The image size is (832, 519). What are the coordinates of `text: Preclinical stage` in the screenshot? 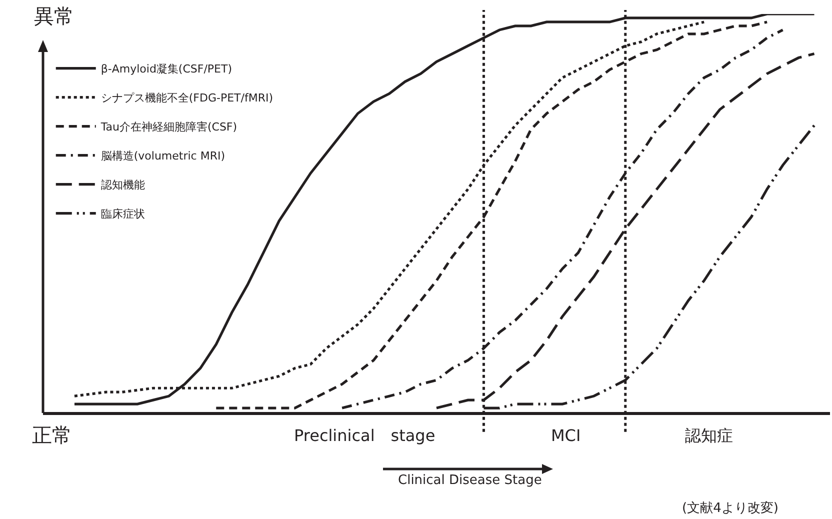 It's located at (365, 435).